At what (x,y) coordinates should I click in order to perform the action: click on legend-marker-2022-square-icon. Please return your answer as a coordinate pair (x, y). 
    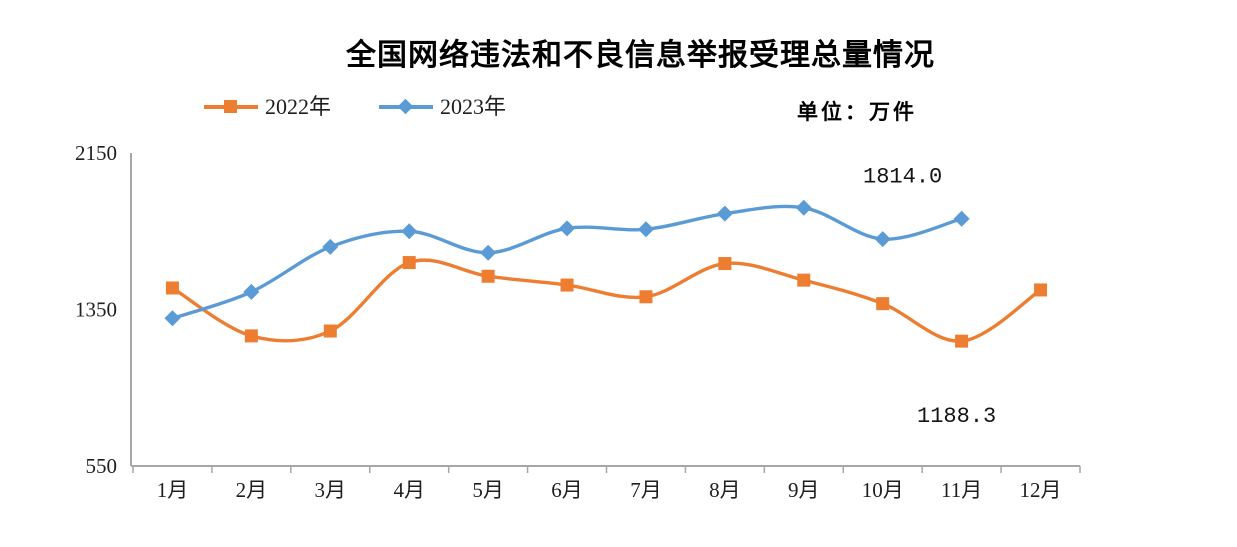
    Looking at the image, I should click on (231, 107).